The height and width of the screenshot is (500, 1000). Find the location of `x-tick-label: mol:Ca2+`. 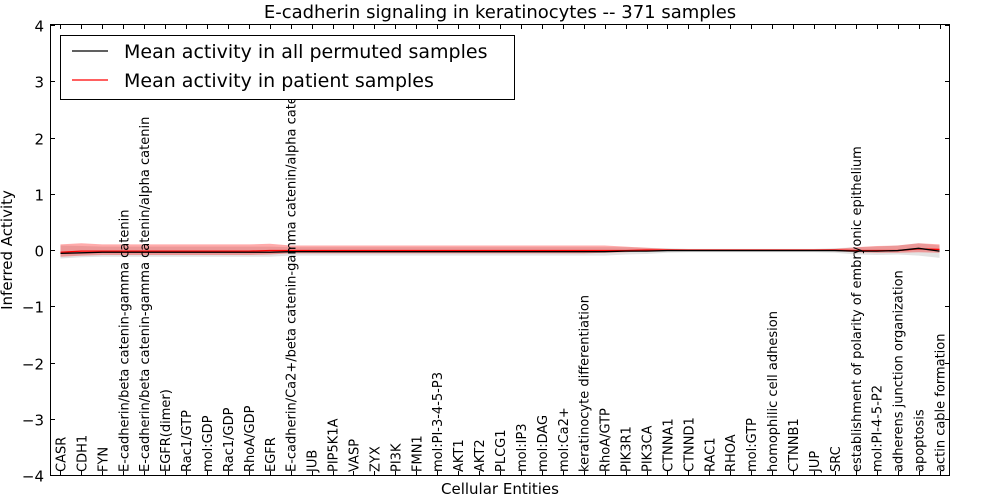

x-tick-label: mol:Ca2+ is located at coordinates (564, 439).